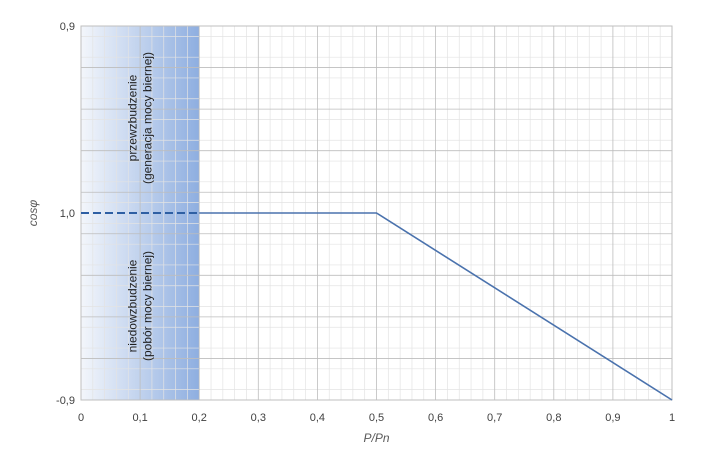  Describe the element at coordinates (435, 418) in the screenshot. I see `x-tick-label: 0,6` at that location.